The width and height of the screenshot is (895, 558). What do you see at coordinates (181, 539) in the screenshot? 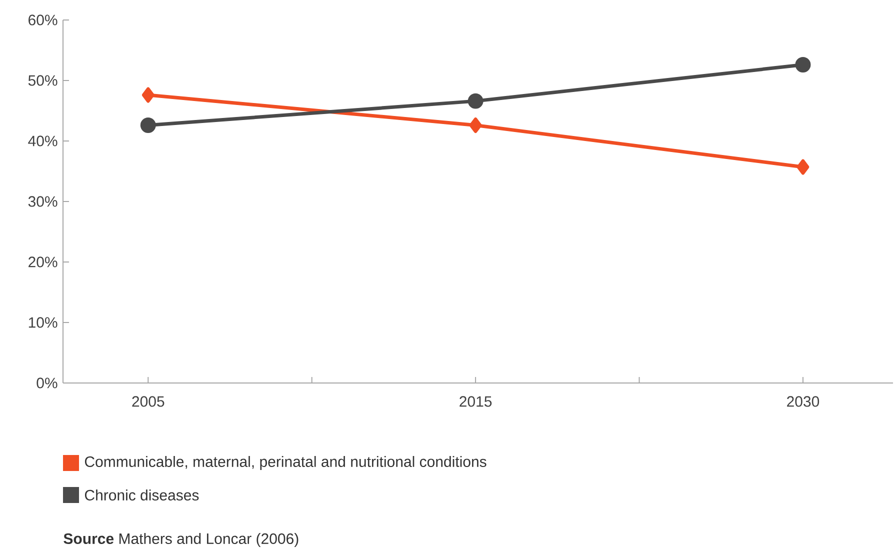
I see `text: Source Mathers and Loncar (2006)` at bounding box center [181, 539].